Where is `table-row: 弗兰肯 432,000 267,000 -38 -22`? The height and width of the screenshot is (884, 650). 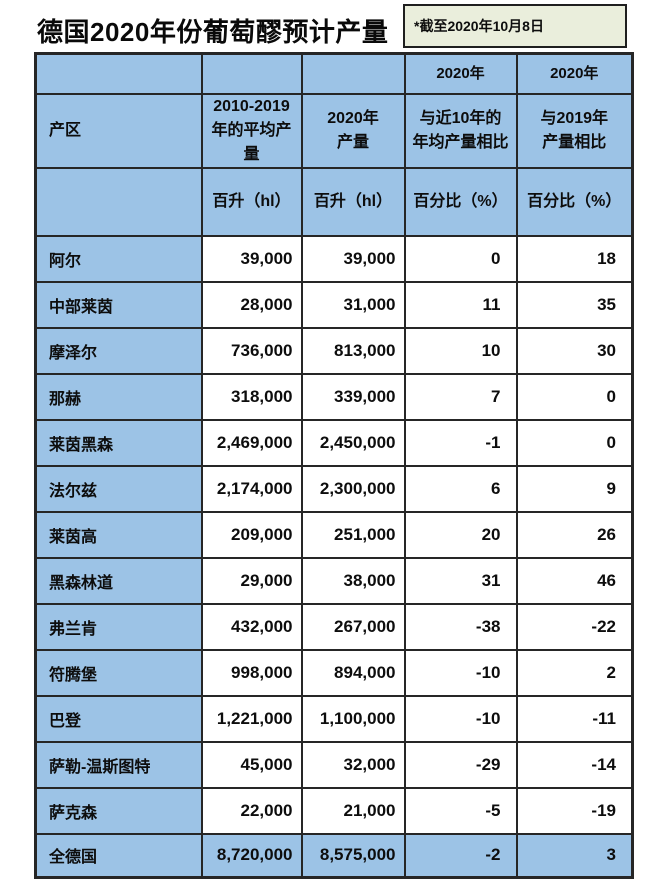
table-row: 弗兰肯 432,000 267,000 -38 -22 is located at coordinates (334, 626).